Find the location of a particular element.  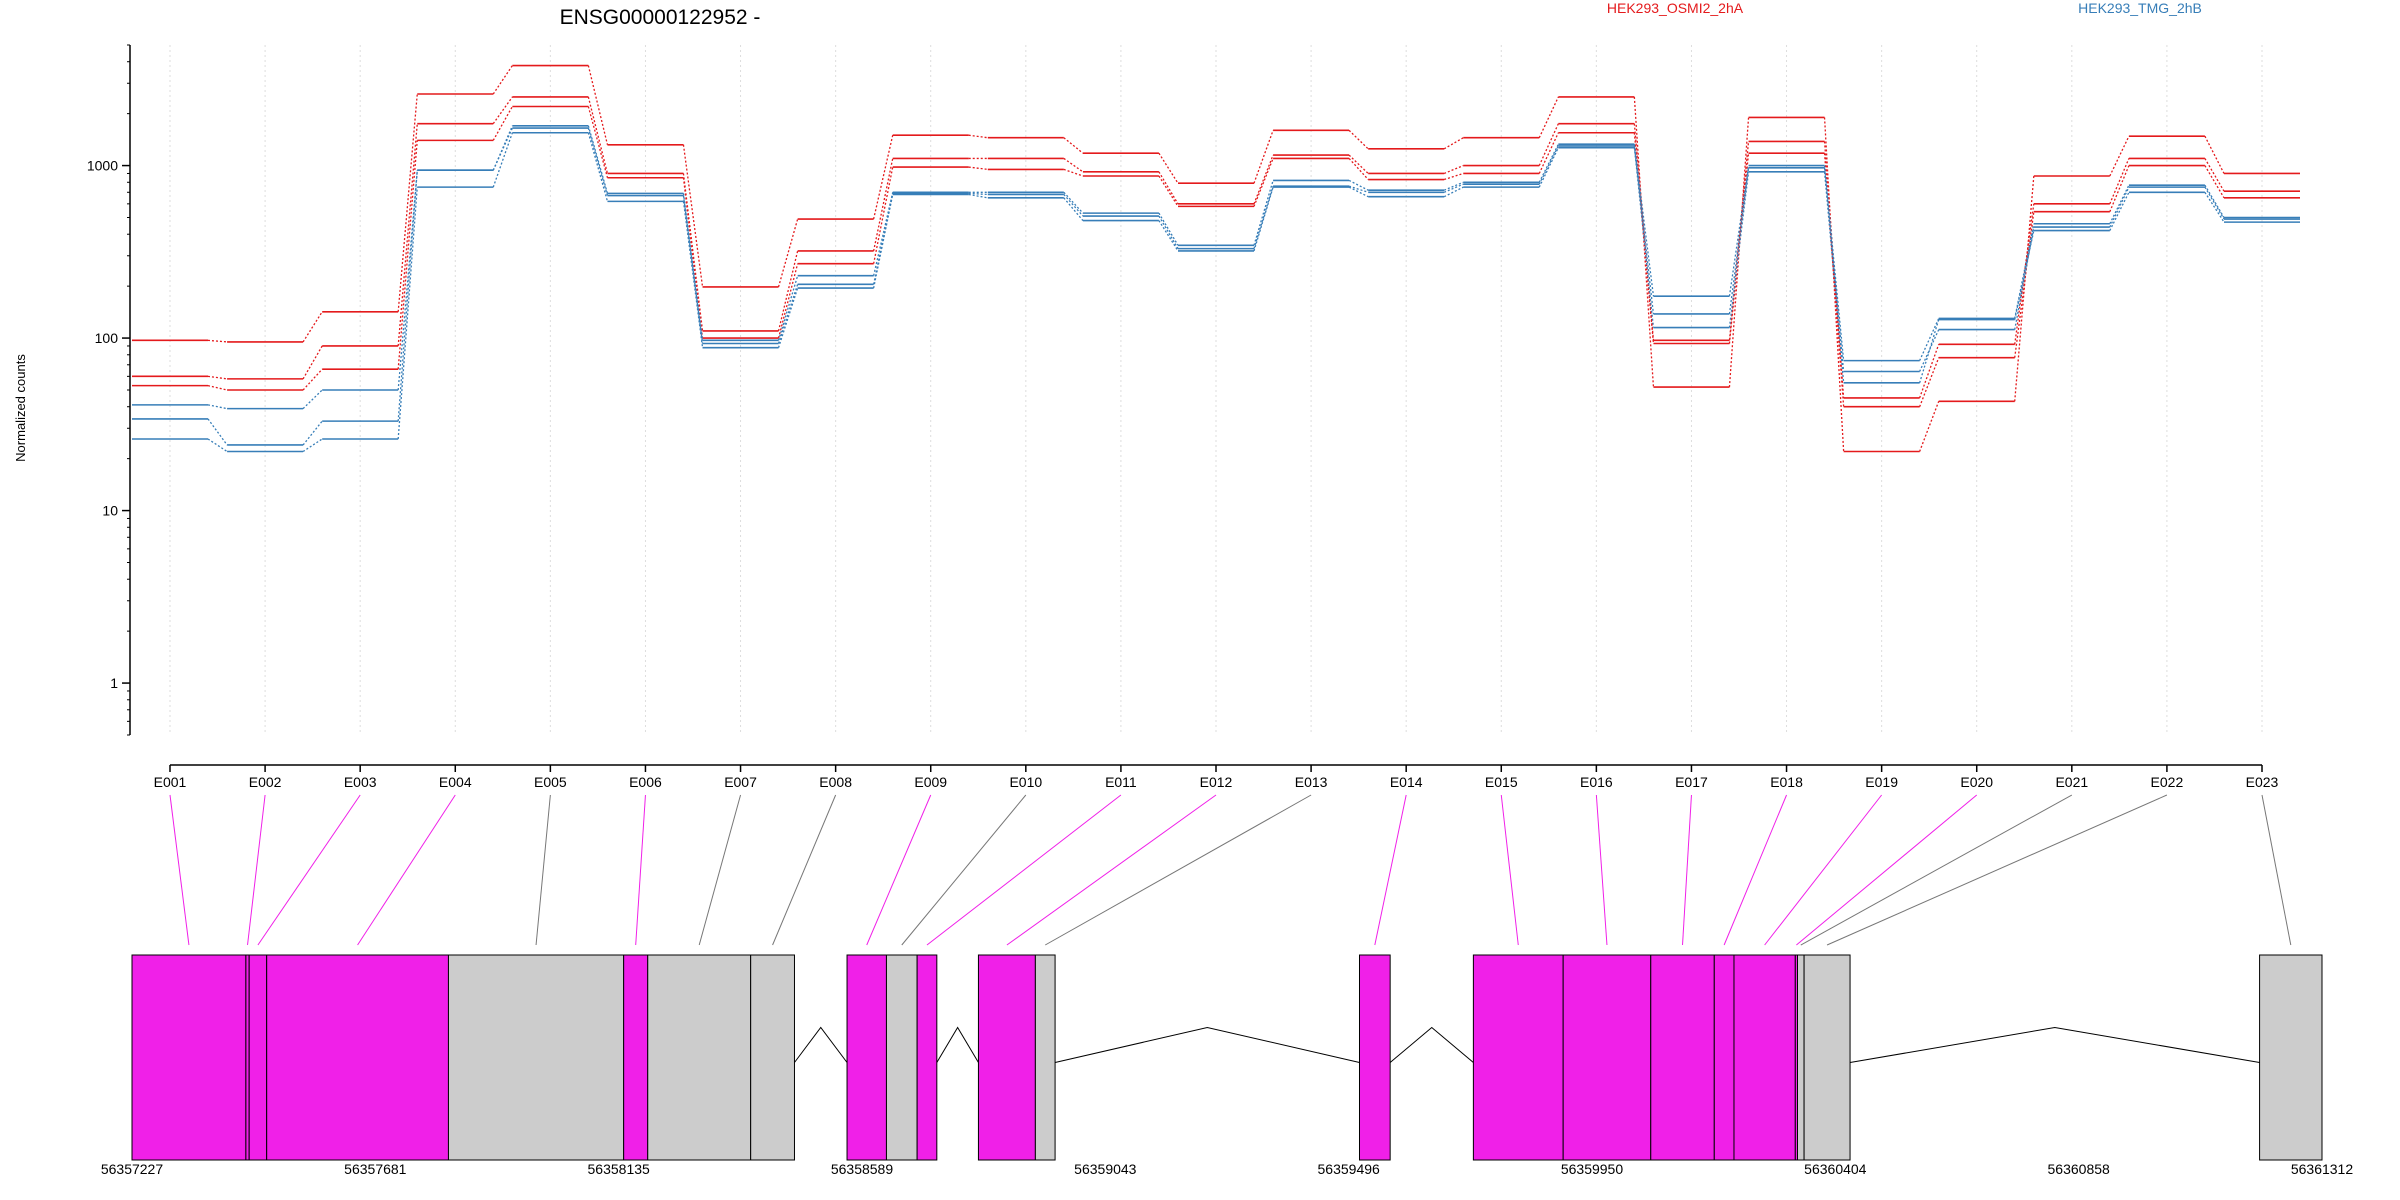

coordinate-label: 56360404 is located at coordinates (1835, 1169).